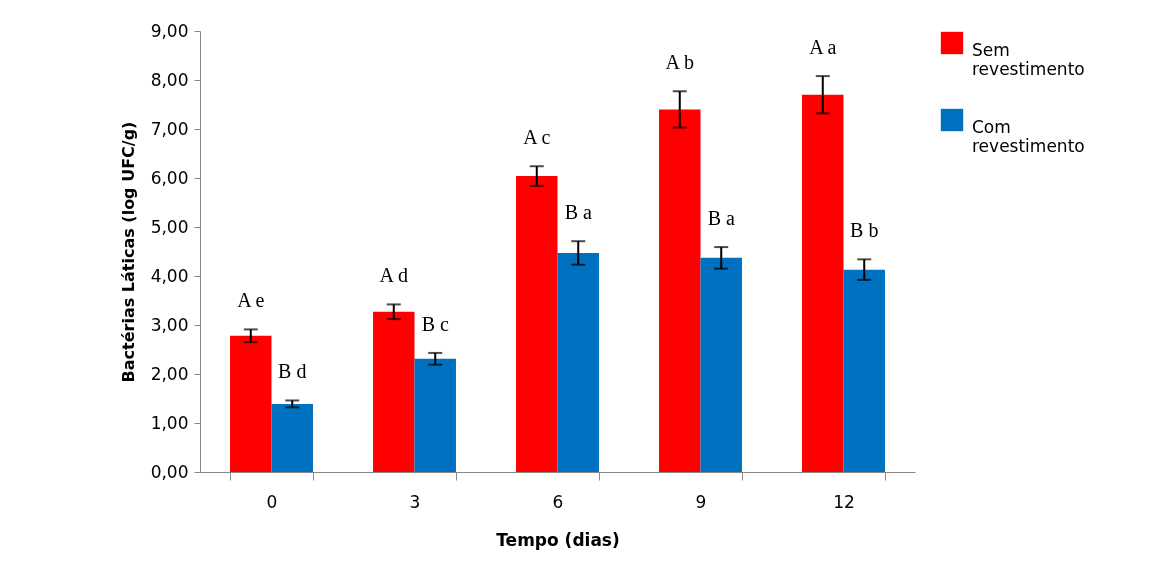 This screenshot has width=1175, height=579. Describe the element at coordinates (169, 422) in the screenshot. I see `y-tick-label: 1,00` at that location.